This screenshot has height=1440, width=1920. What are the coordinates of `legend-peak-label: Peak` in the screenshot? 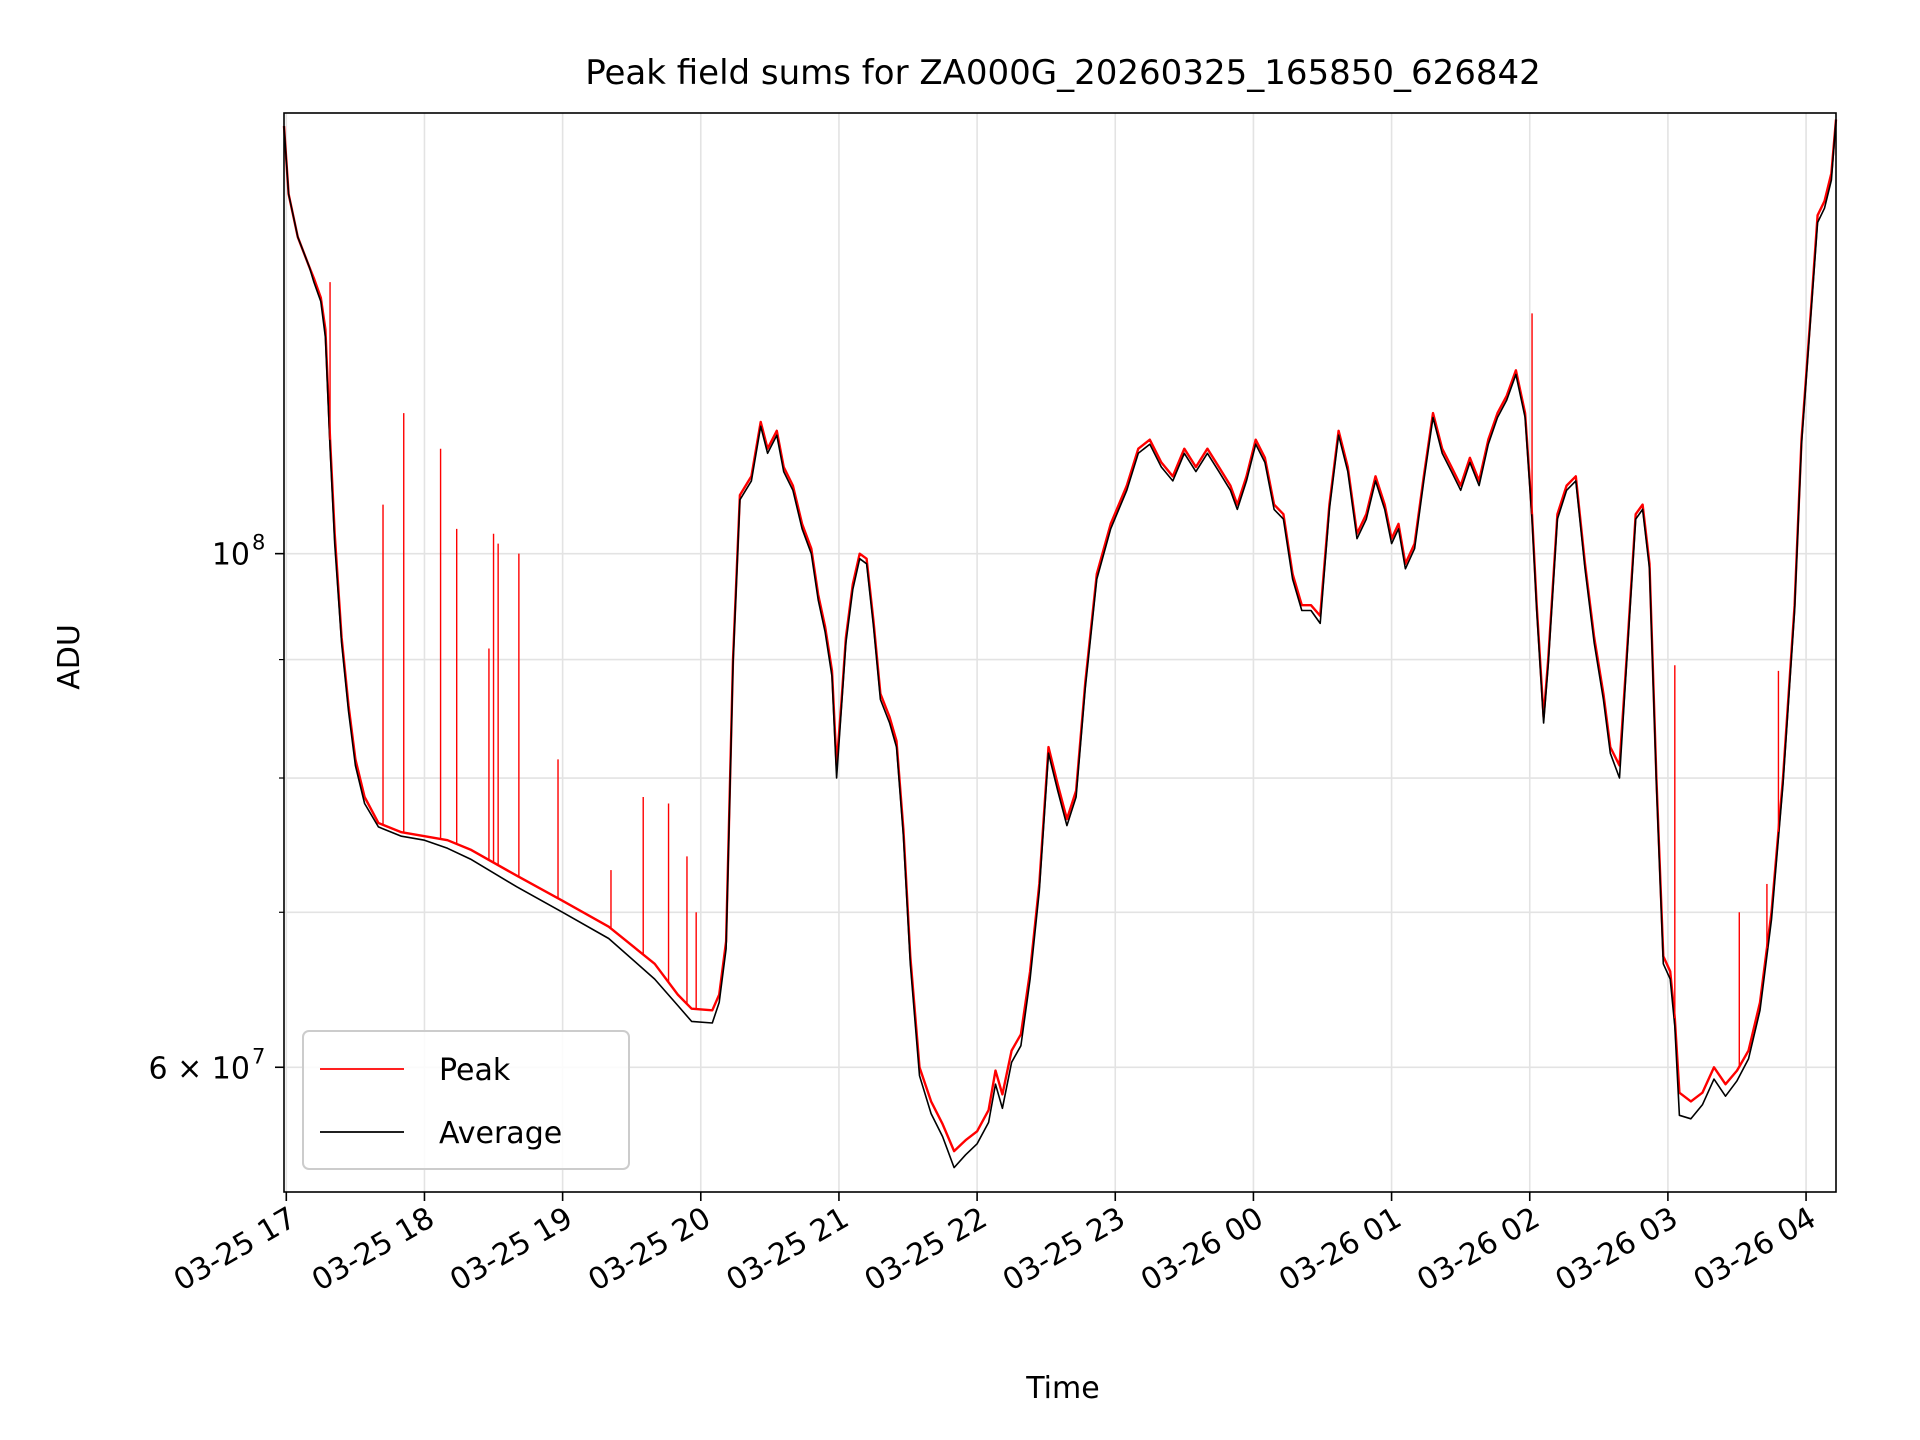 It's located at (475, 1070).